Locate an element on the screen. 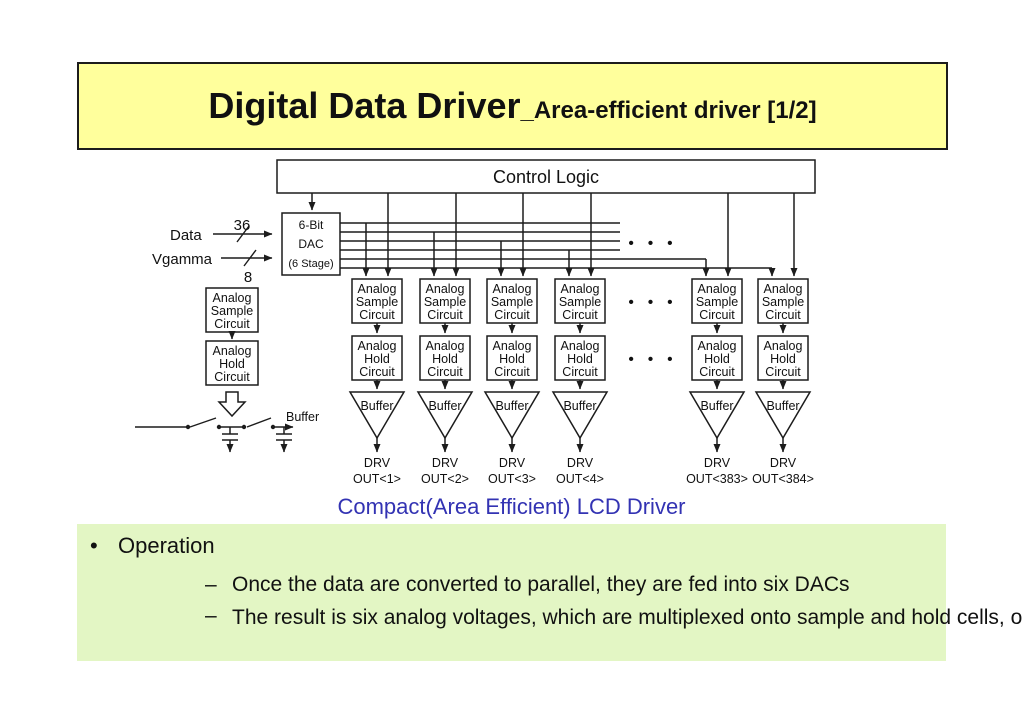 The image size is (1023, 708). control-logic-box is located at coordinates (546, 176).